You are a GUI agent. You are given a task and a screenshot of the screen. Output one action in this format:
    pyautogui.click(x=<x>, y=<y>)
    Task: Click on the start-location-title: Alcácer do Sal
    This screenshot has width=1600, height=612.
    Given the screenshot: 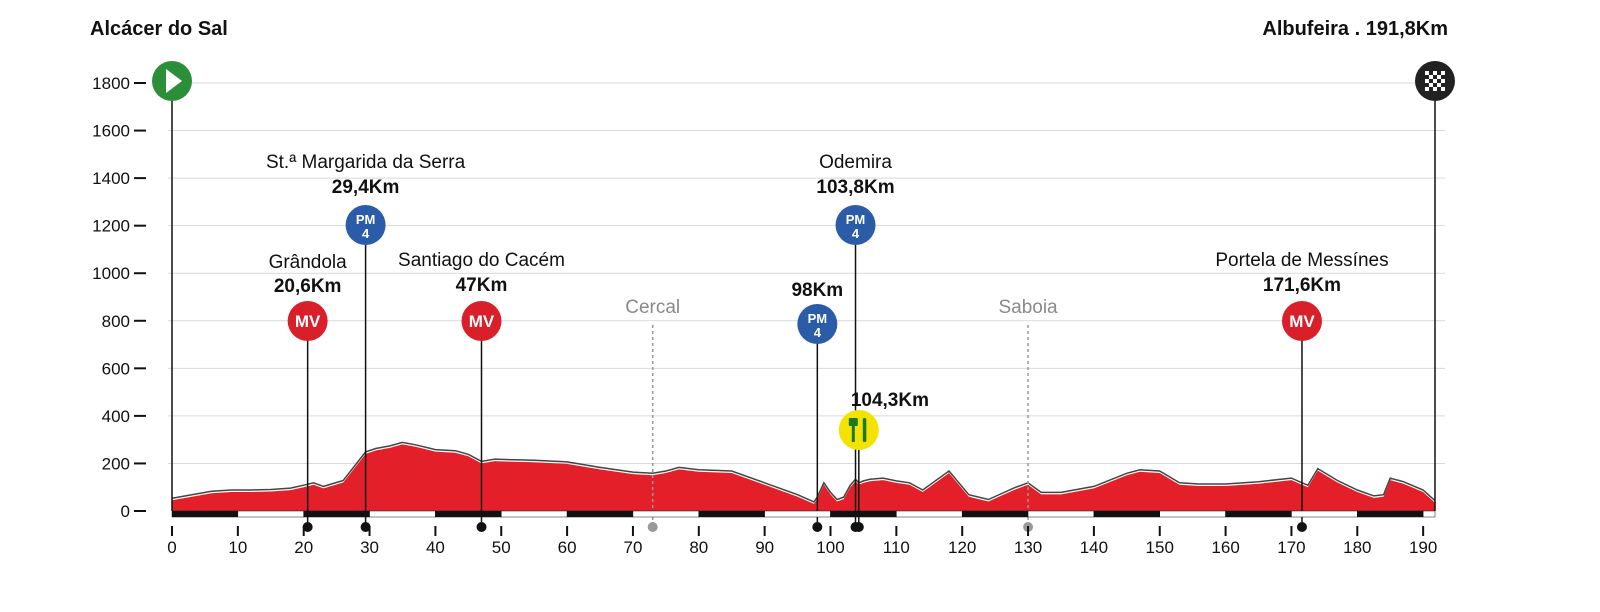 What is the action you would take?
    pyautogui.click(x=159, y=29)
    